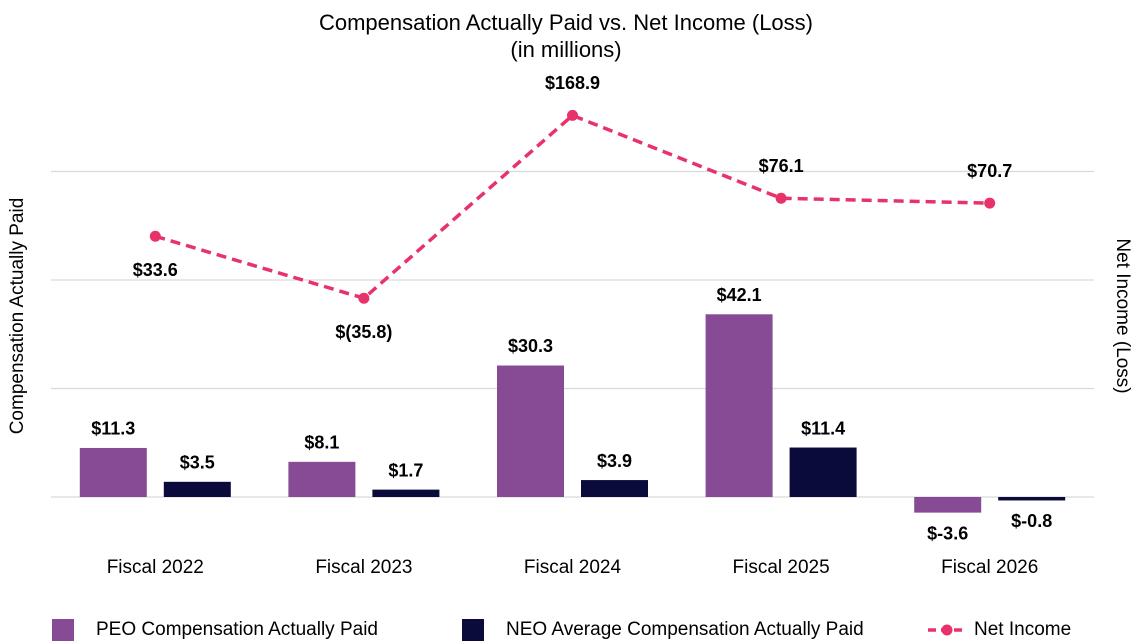  What do you see at coordinates (1031, 521) in the screenshot?
I see `bar-value-label: $-0.8` at bounding box center [1031, 521].